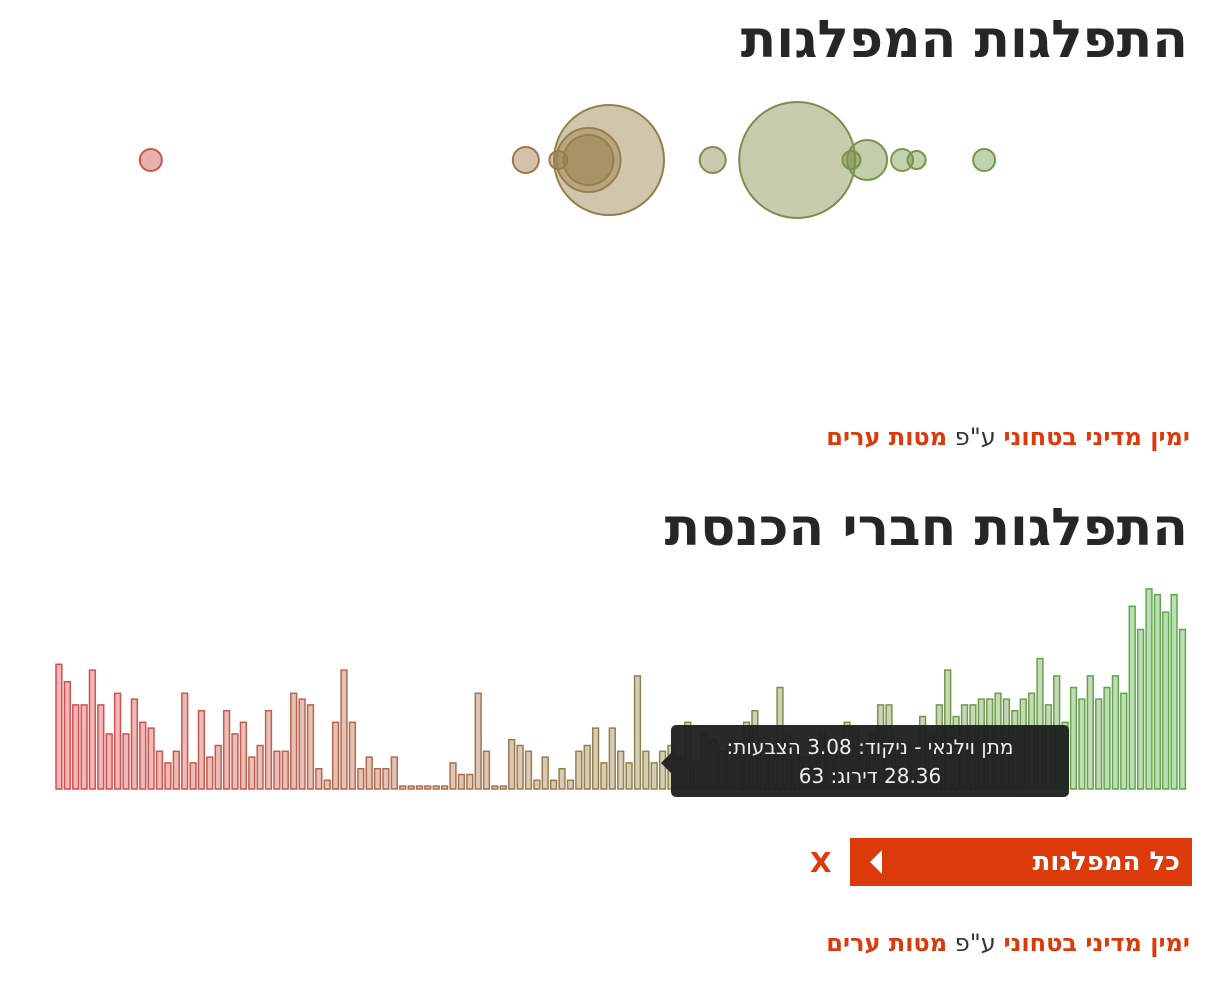 The height and width of the screenshot is (994, 1206). I want to click on credit-source-2: מטות ערים, so click(887, 943).